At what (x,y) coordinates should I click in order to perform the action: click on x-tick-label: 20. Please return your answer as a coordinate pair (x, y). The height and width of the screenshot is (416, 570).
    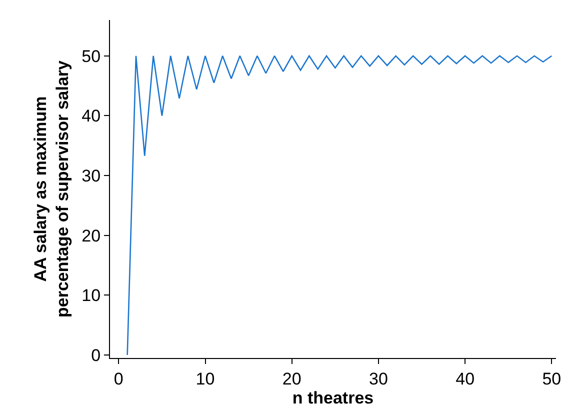
    Looking at the image, I should click on (292, 378).